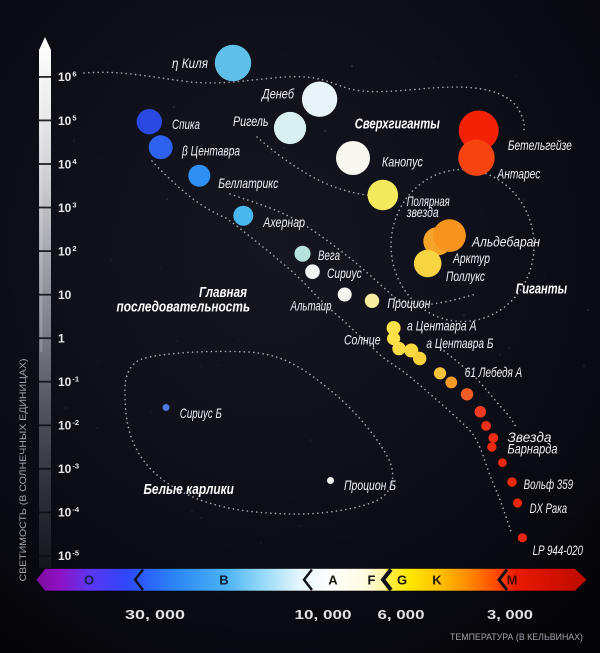  What do you see at coordinates (333, 580) in the screenshot?
I see `svg-text: A` at bounding box center [333, 580].